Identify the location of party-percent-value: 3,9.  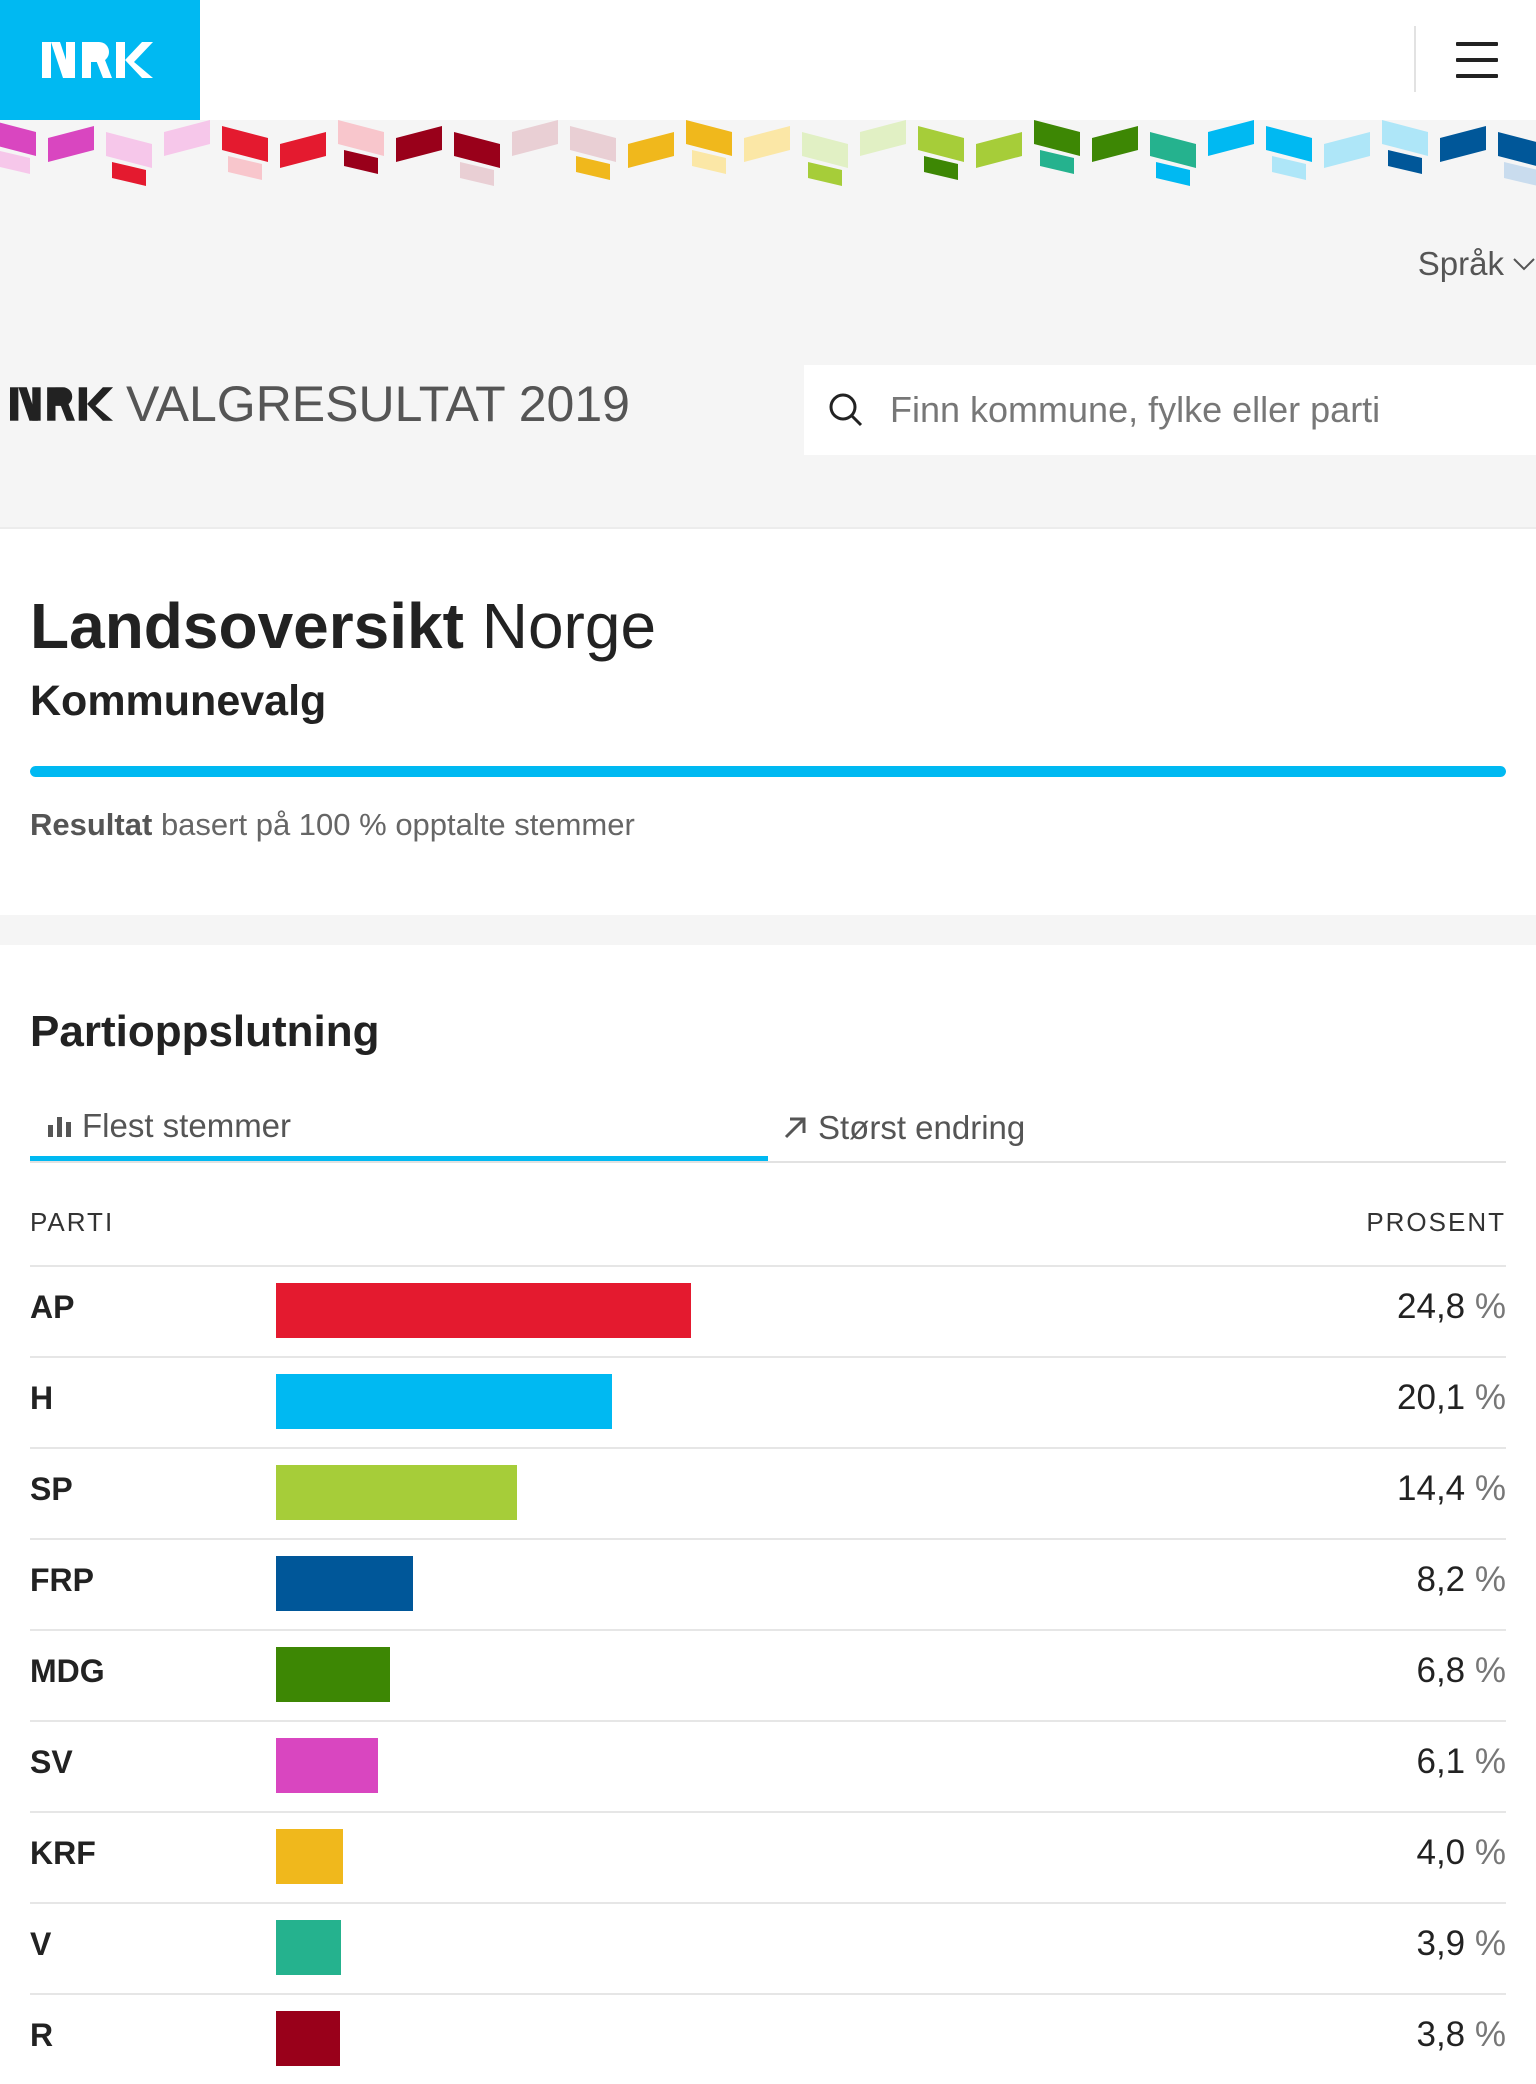
(1441, 1943).